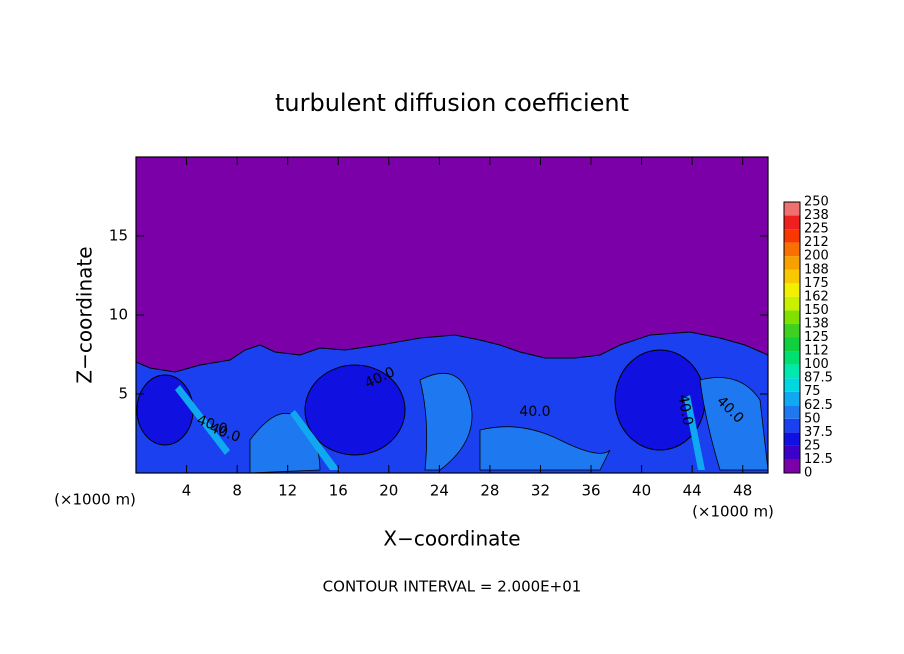 Image resolution: width=904 pixels, height=654 pixels. I want to click on x-tick-label: 48, so click(742, 491).